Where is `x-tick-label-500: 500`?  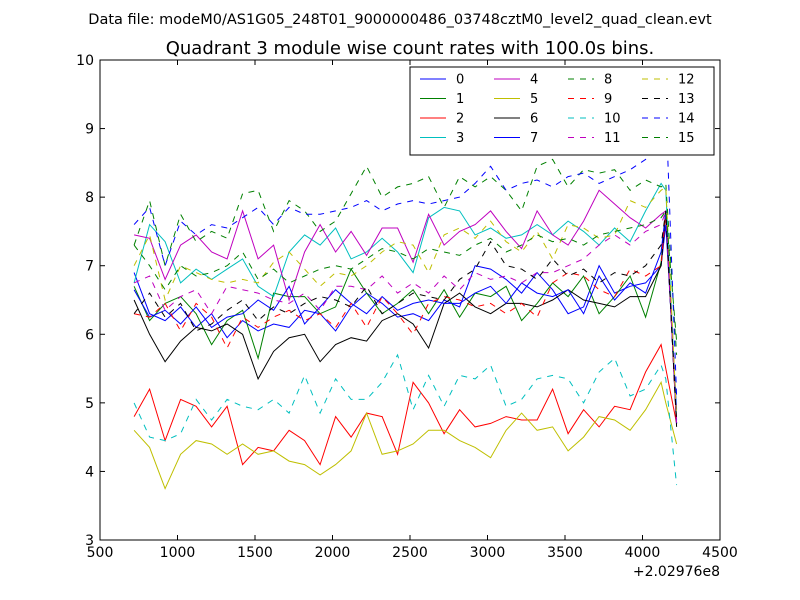
x-tick-label-500: 500 is located at coordinates (100, 553).